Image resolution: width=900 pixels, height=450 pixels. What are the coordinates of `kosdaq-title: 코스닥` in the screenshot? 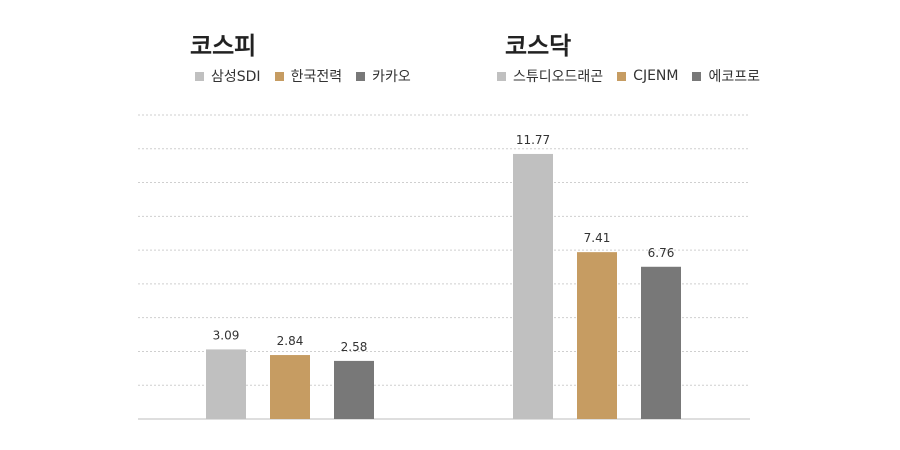 It's located at (538, 46).